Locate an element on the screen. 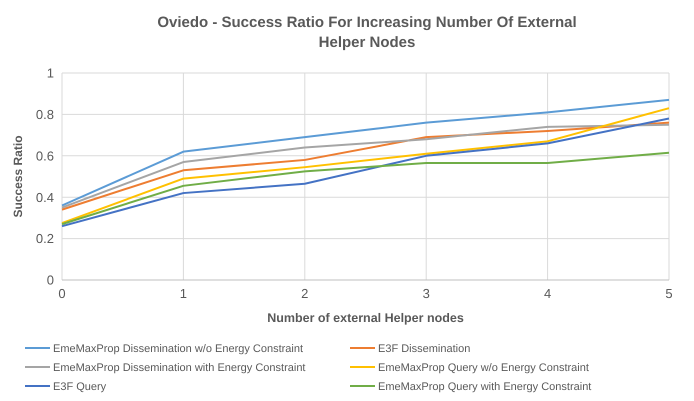 The width and height of the screenshot is (694, 401). y-tick-label: 1 is located at coordinates (50, 73).